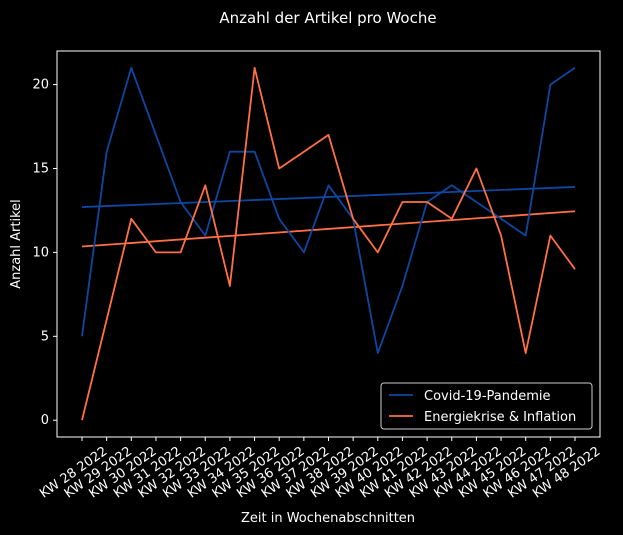 The image size is (623, 535). Describe the element at coordinates (500, 417) in the screenshot. I see `legend-label-energy: Energiekrise & Inflation` at that location.